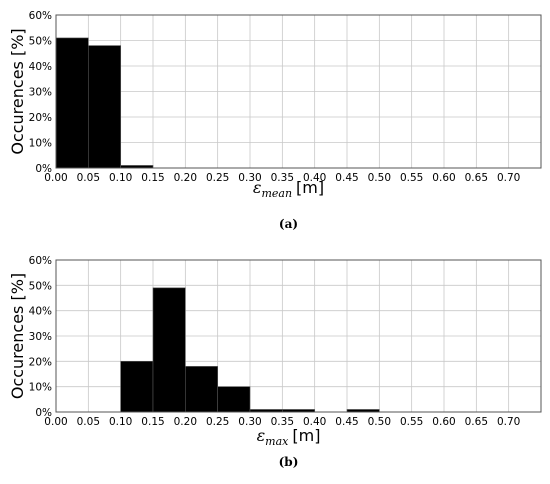  I want to click on x-axis-label: εmax [m], so click(289, 437).